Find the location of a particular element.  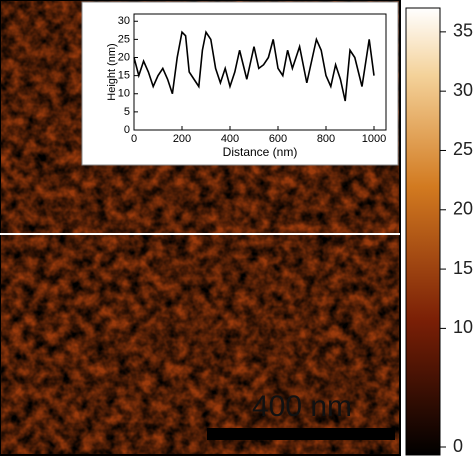

y-tick-label: 30 is located at coordinates (124, 21).